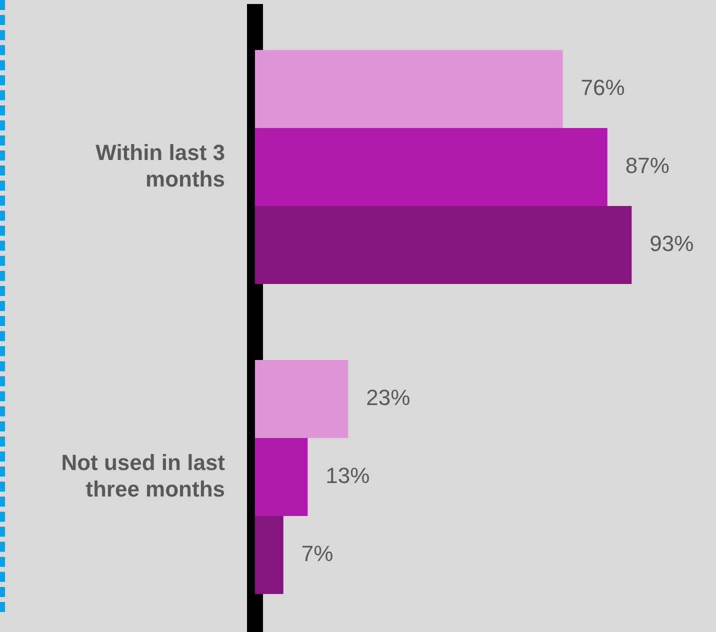 The image size is (716, 632). I want to click on data-label: 93%, so click(672, 243).